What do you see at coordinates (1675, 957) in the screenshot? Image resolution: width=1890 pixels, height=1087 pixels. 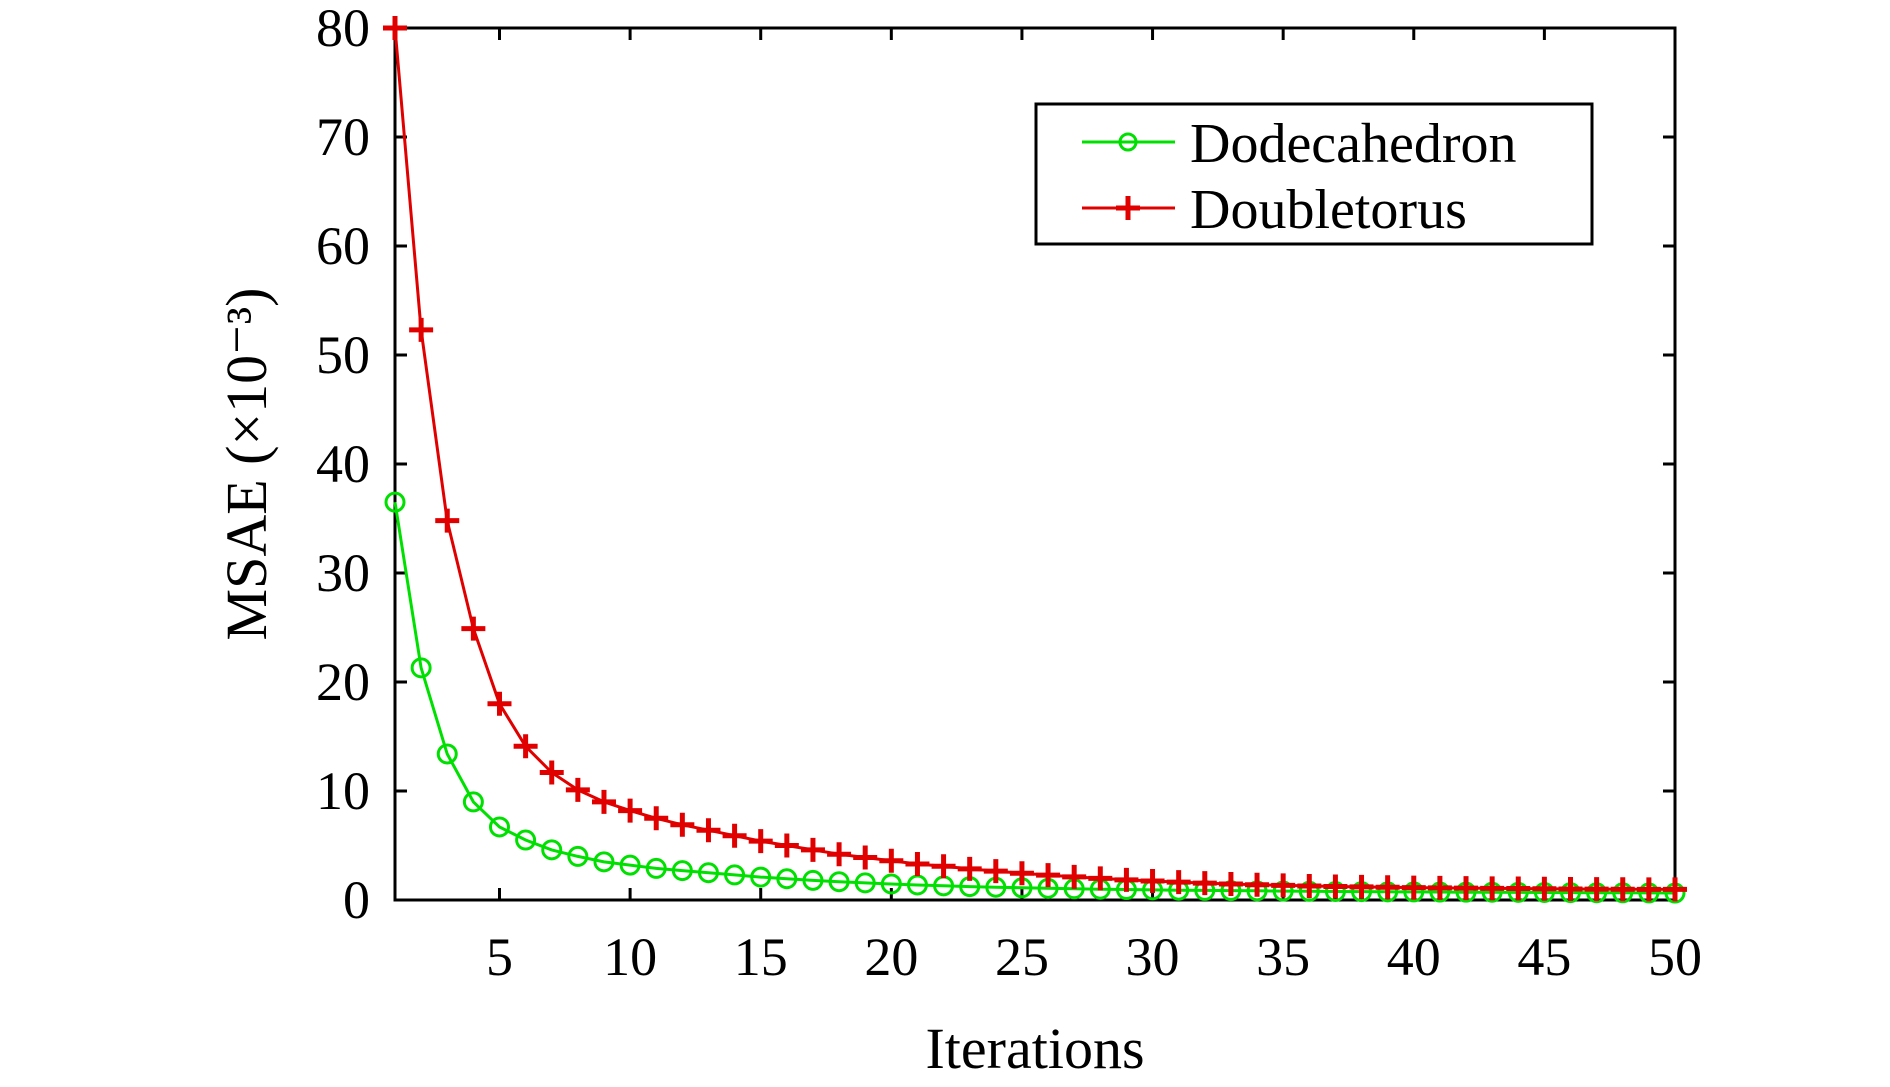 I see `x-tick-label: 50` at bounding box center [1675, 957].